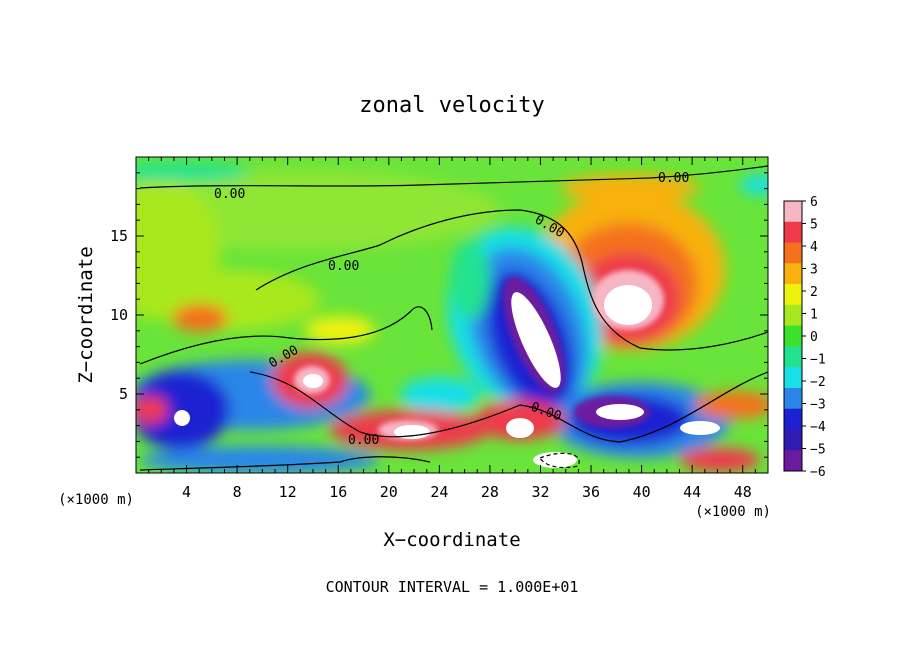 The width and height of the screenshot is (904, 654). I want to click on x-tick-label: 44, so click(692, 492).